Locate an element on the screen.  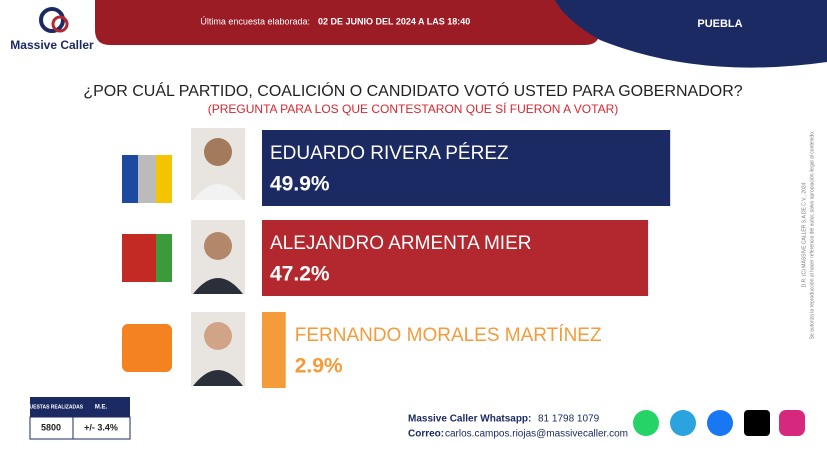
table-header-text: ENCUESTAS REALIZADAS is located at coordinates (51, 407).